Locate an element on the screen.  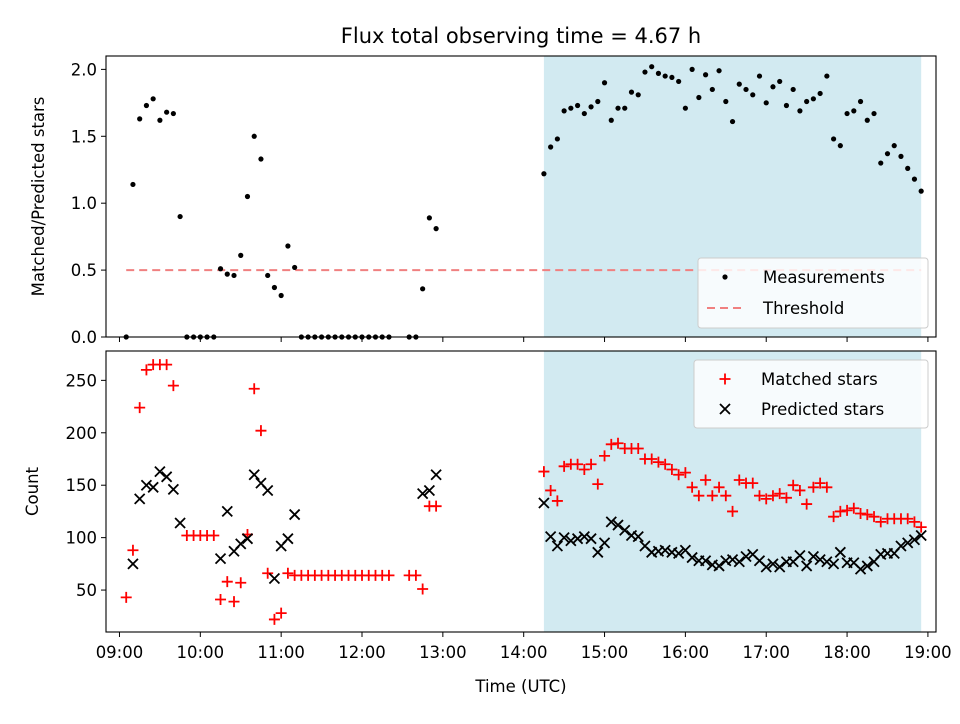
x-tick-label: 18:00 is located at coordinates (847, 652).